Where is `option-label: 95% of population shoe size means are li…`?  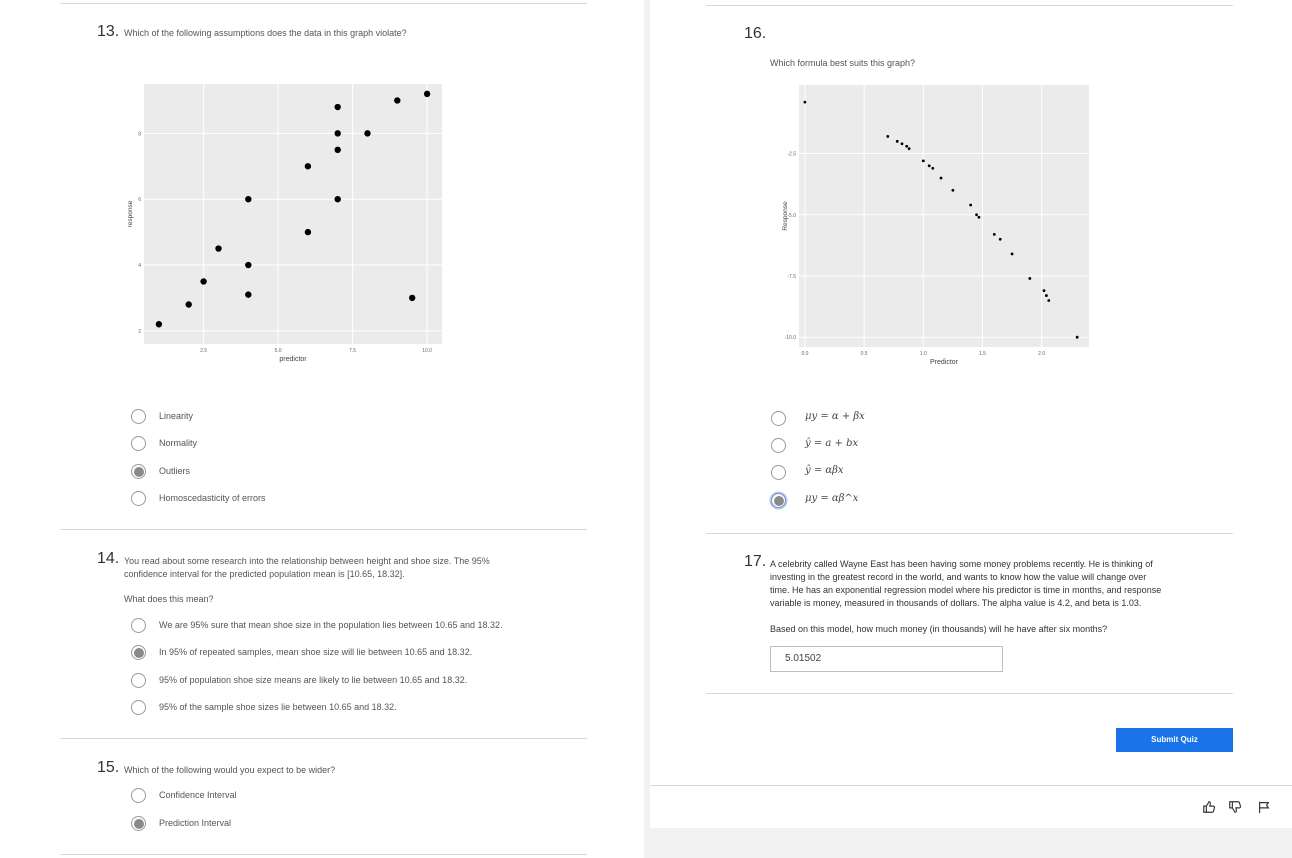
option-label: 95% of population shoe size means are li… is located at coordinates (313, 680).